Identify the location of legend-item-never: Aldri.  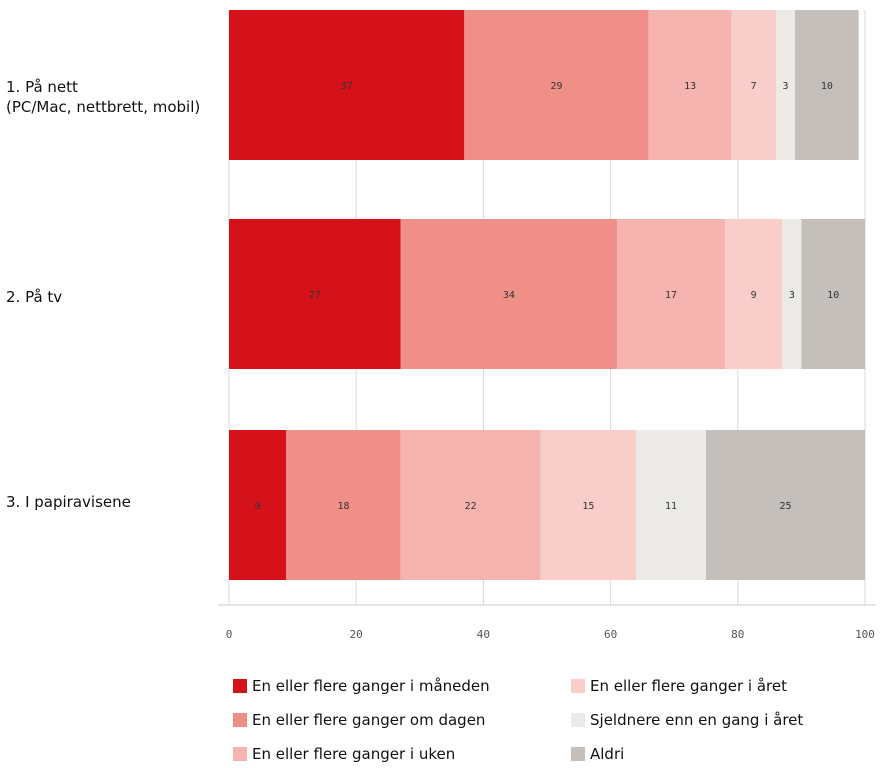
(721, 754).